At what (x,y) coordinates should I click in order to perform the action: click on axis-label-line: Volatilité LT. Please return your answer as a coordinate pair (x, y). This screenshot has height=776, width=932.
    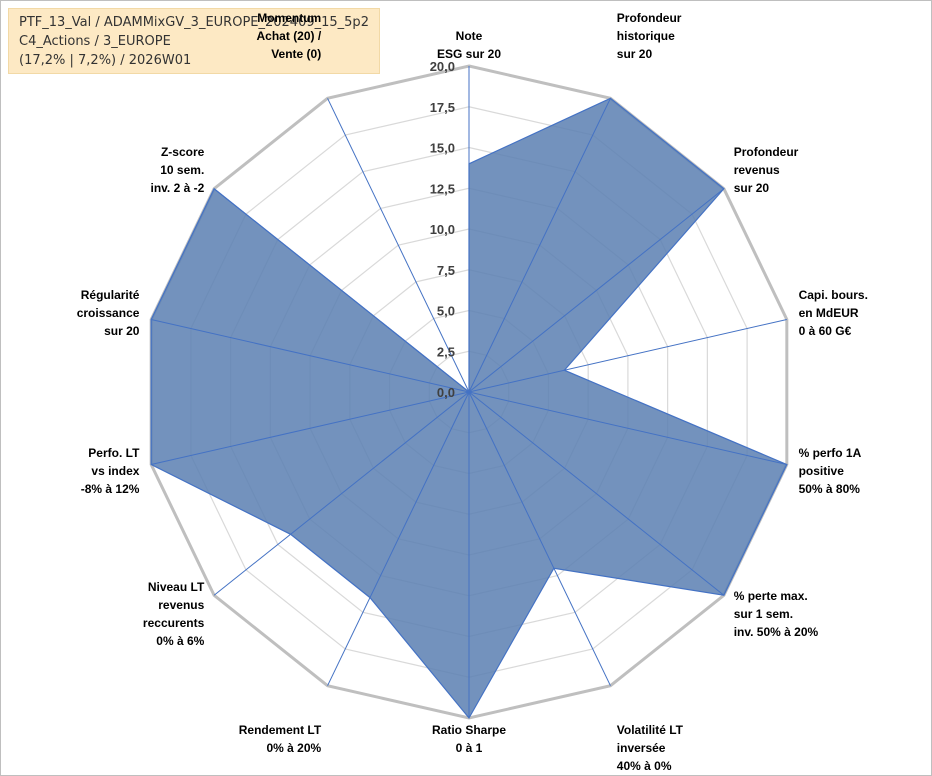
    Looking at the image, I should click on (650, 730).